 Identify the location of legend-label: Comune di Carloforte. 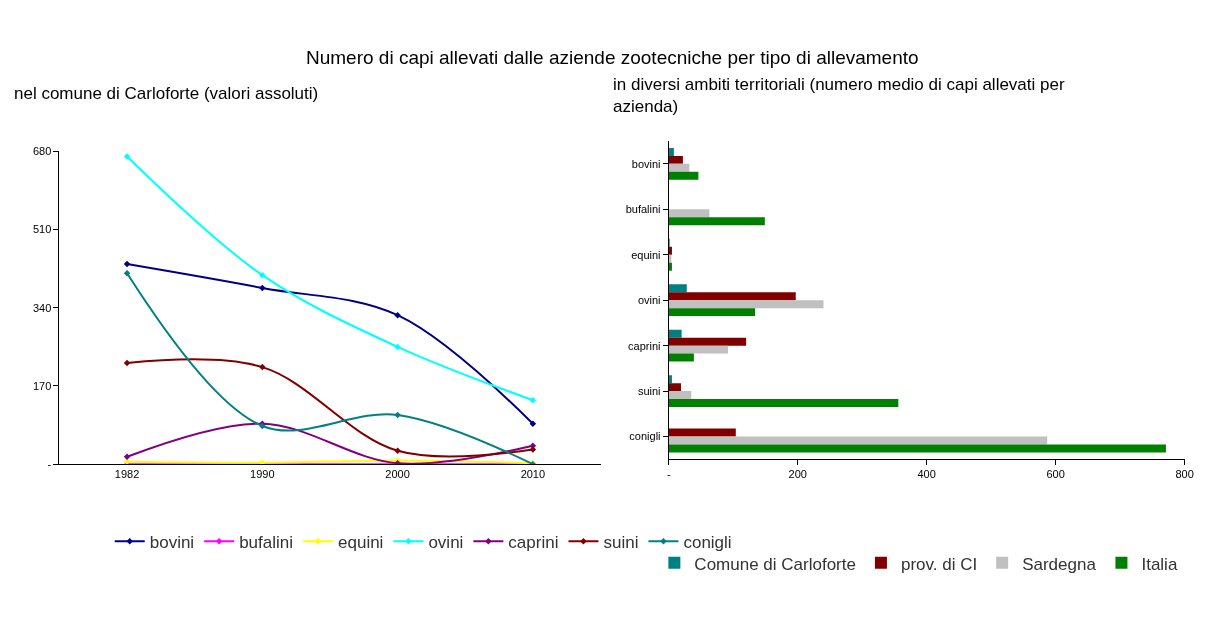
(775, 564).